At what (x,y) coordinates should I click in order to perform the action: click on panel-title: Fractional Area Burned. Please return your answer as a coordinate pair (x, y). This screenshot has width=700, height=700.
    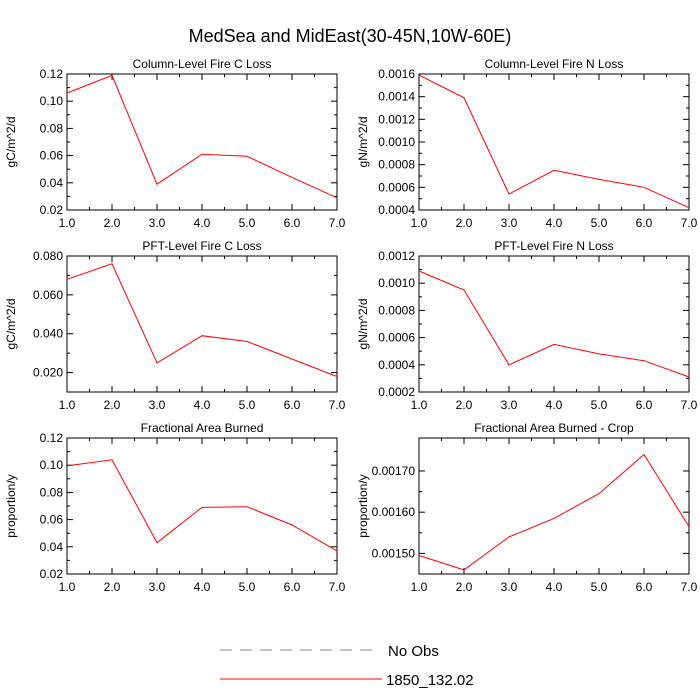
    Looking at the image, I should click on (202, 428).